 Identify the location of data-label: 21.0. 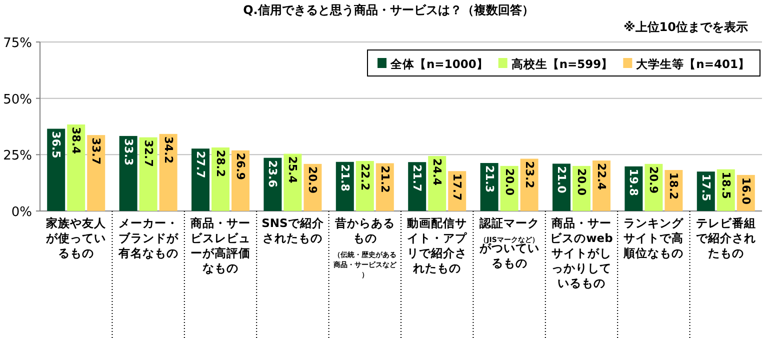
(561, 180).